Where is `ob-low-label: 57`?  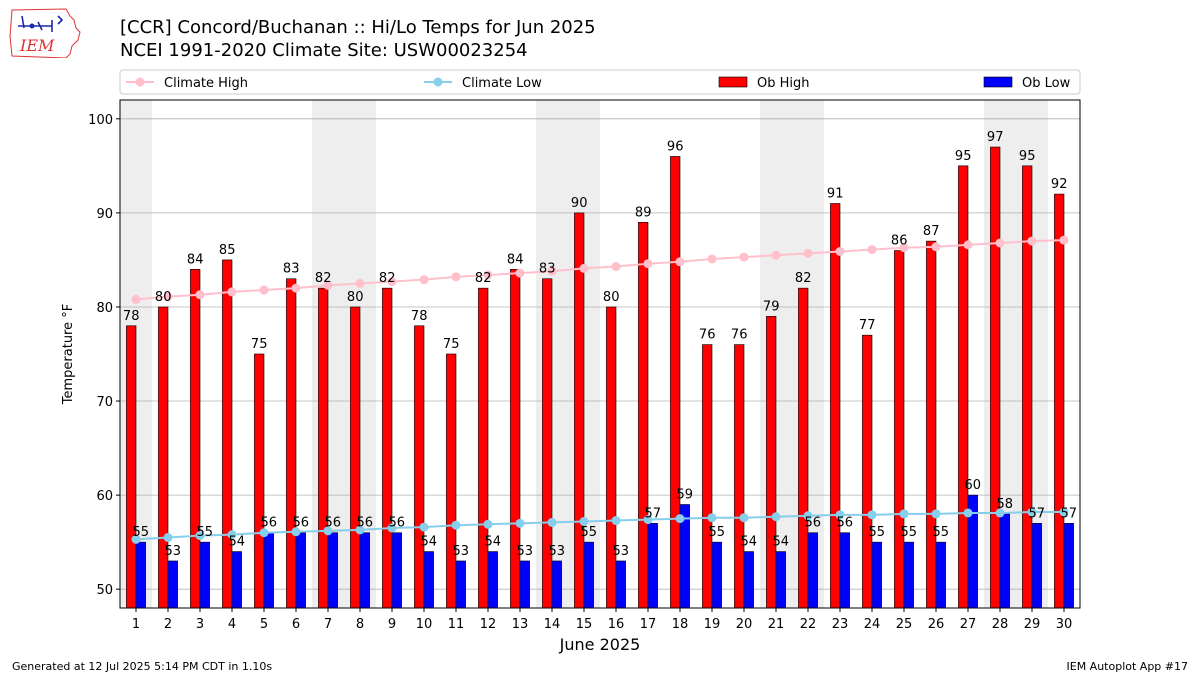 ob-low-label: 57 is located at coordinates (1069, 513).